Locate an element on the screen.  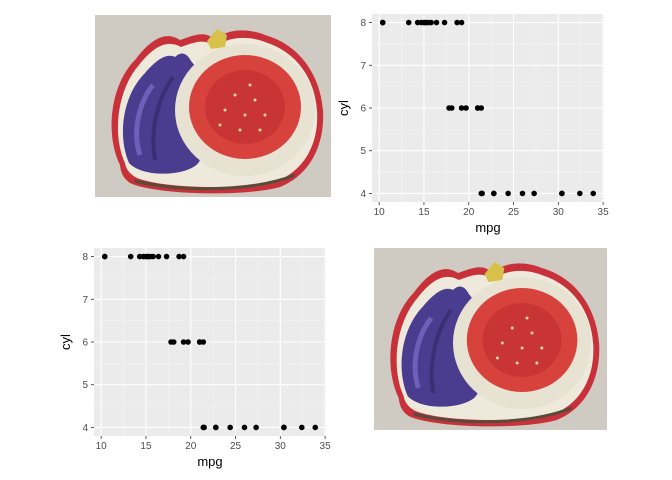
fig-patch-image-top-left is located at coordinates (213, 106).